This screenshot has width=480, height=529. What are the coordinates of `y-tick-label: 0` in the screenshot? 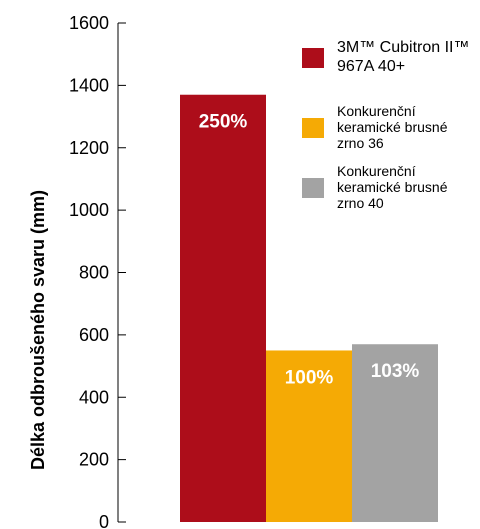 It's located at (104, 520).